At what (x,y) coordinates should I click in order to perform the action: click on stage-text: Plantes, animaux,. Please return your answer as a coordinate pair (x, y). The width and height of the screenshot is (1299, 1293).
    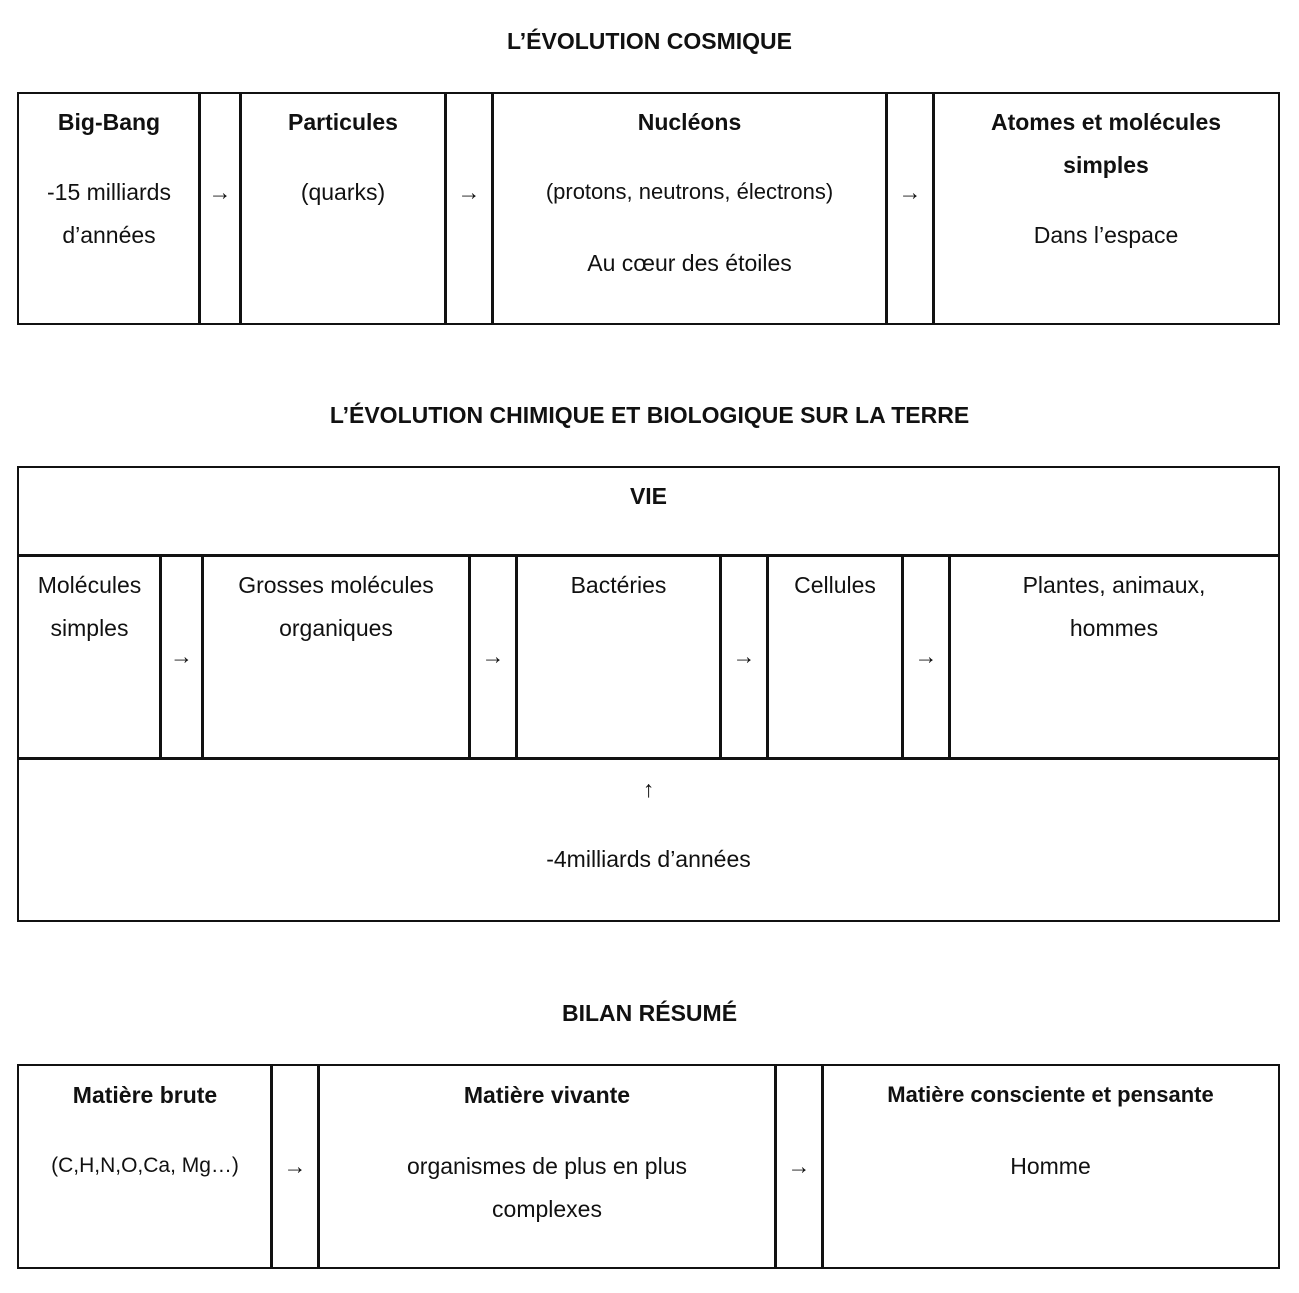
    Looking at the image, I should click on (1114, 585).